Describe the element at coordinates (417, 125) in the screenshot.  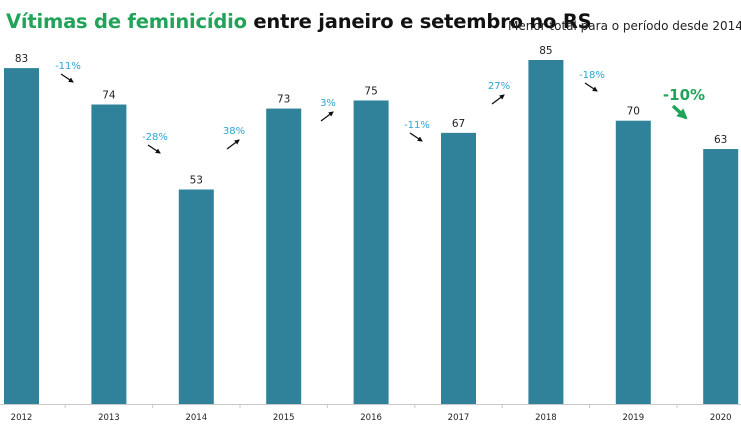
I see `change-label-2017: -11%` at that location.